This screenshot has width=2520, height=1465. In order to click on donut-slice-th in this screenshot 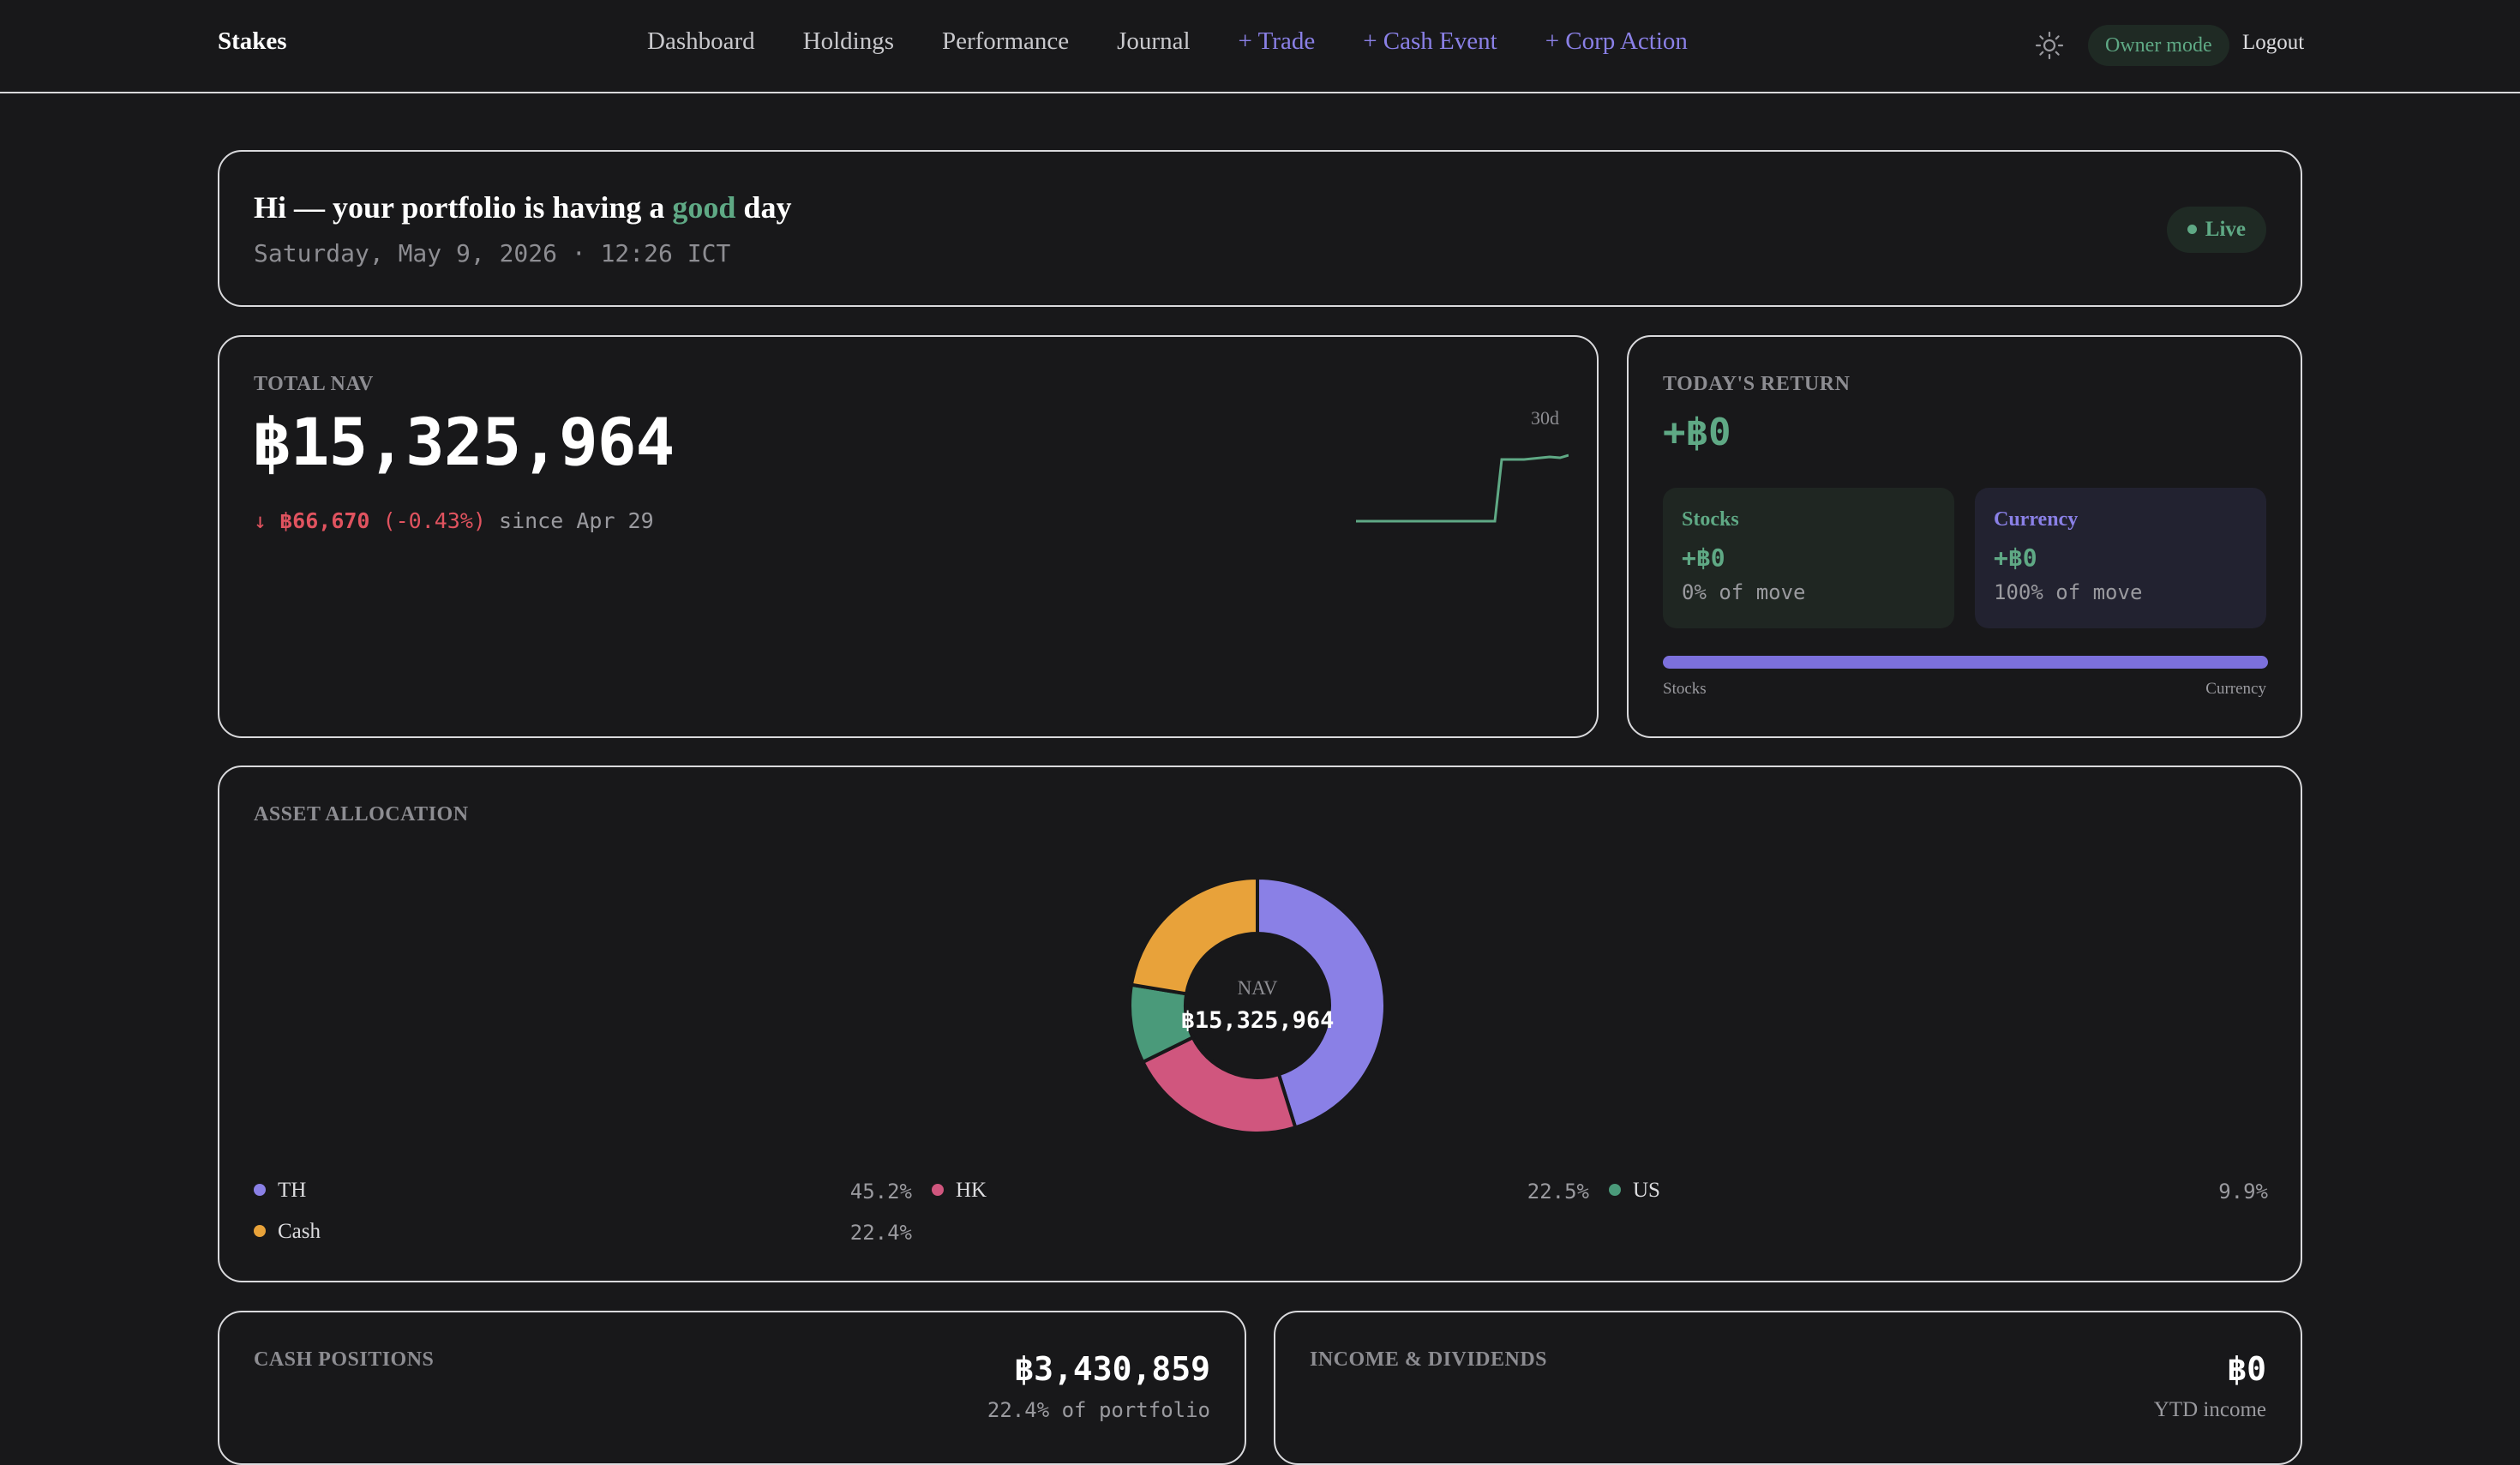, I will do `click(1321, 1003)`.